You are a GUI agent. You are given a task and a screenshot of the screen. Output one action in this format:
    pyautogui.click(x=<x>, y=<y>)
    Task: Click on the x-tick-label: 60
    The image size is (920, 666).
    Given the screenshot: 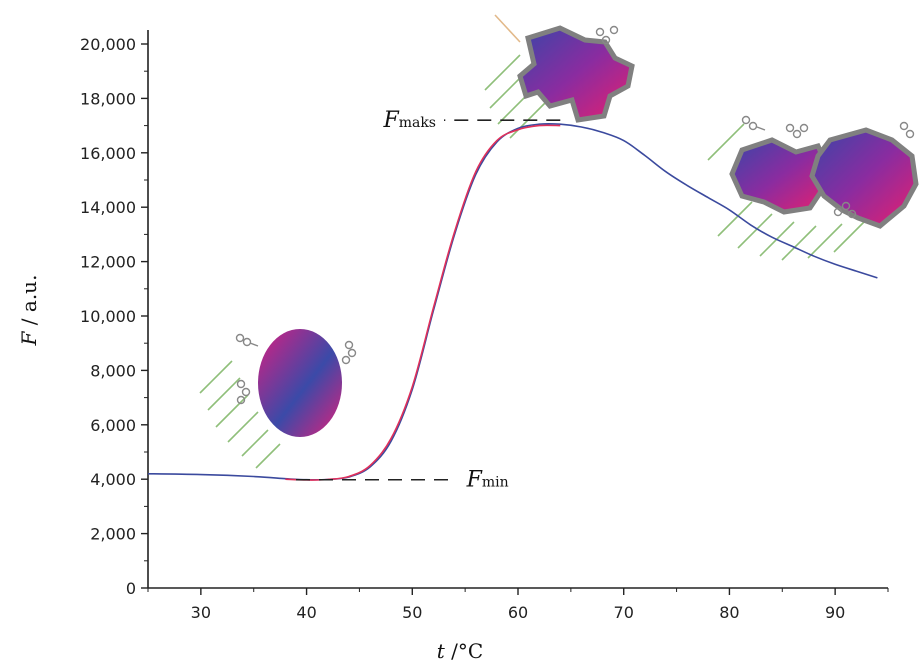 What is the action you would take?
    pyautogui.click(x=518, y=612)
    